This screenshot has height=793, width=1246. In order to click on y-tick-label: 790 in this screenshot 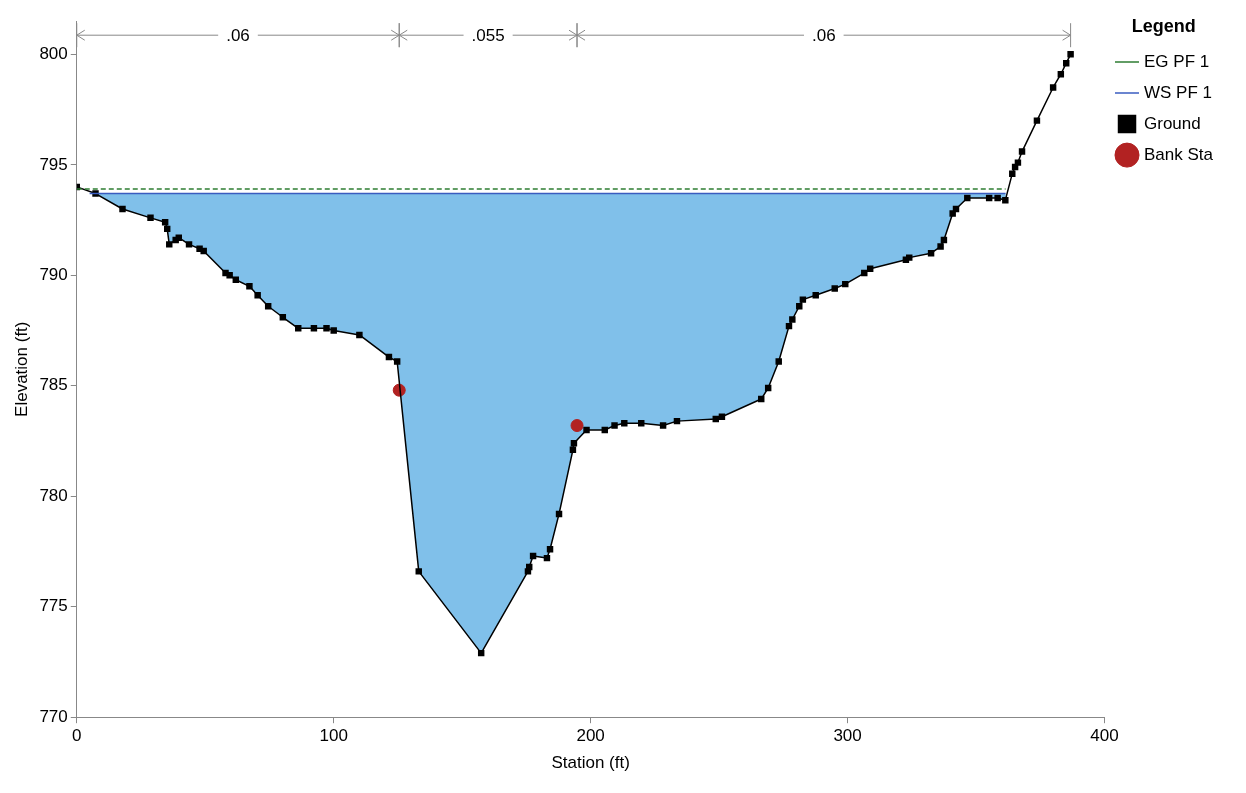, I will do `click(53, 274)`.